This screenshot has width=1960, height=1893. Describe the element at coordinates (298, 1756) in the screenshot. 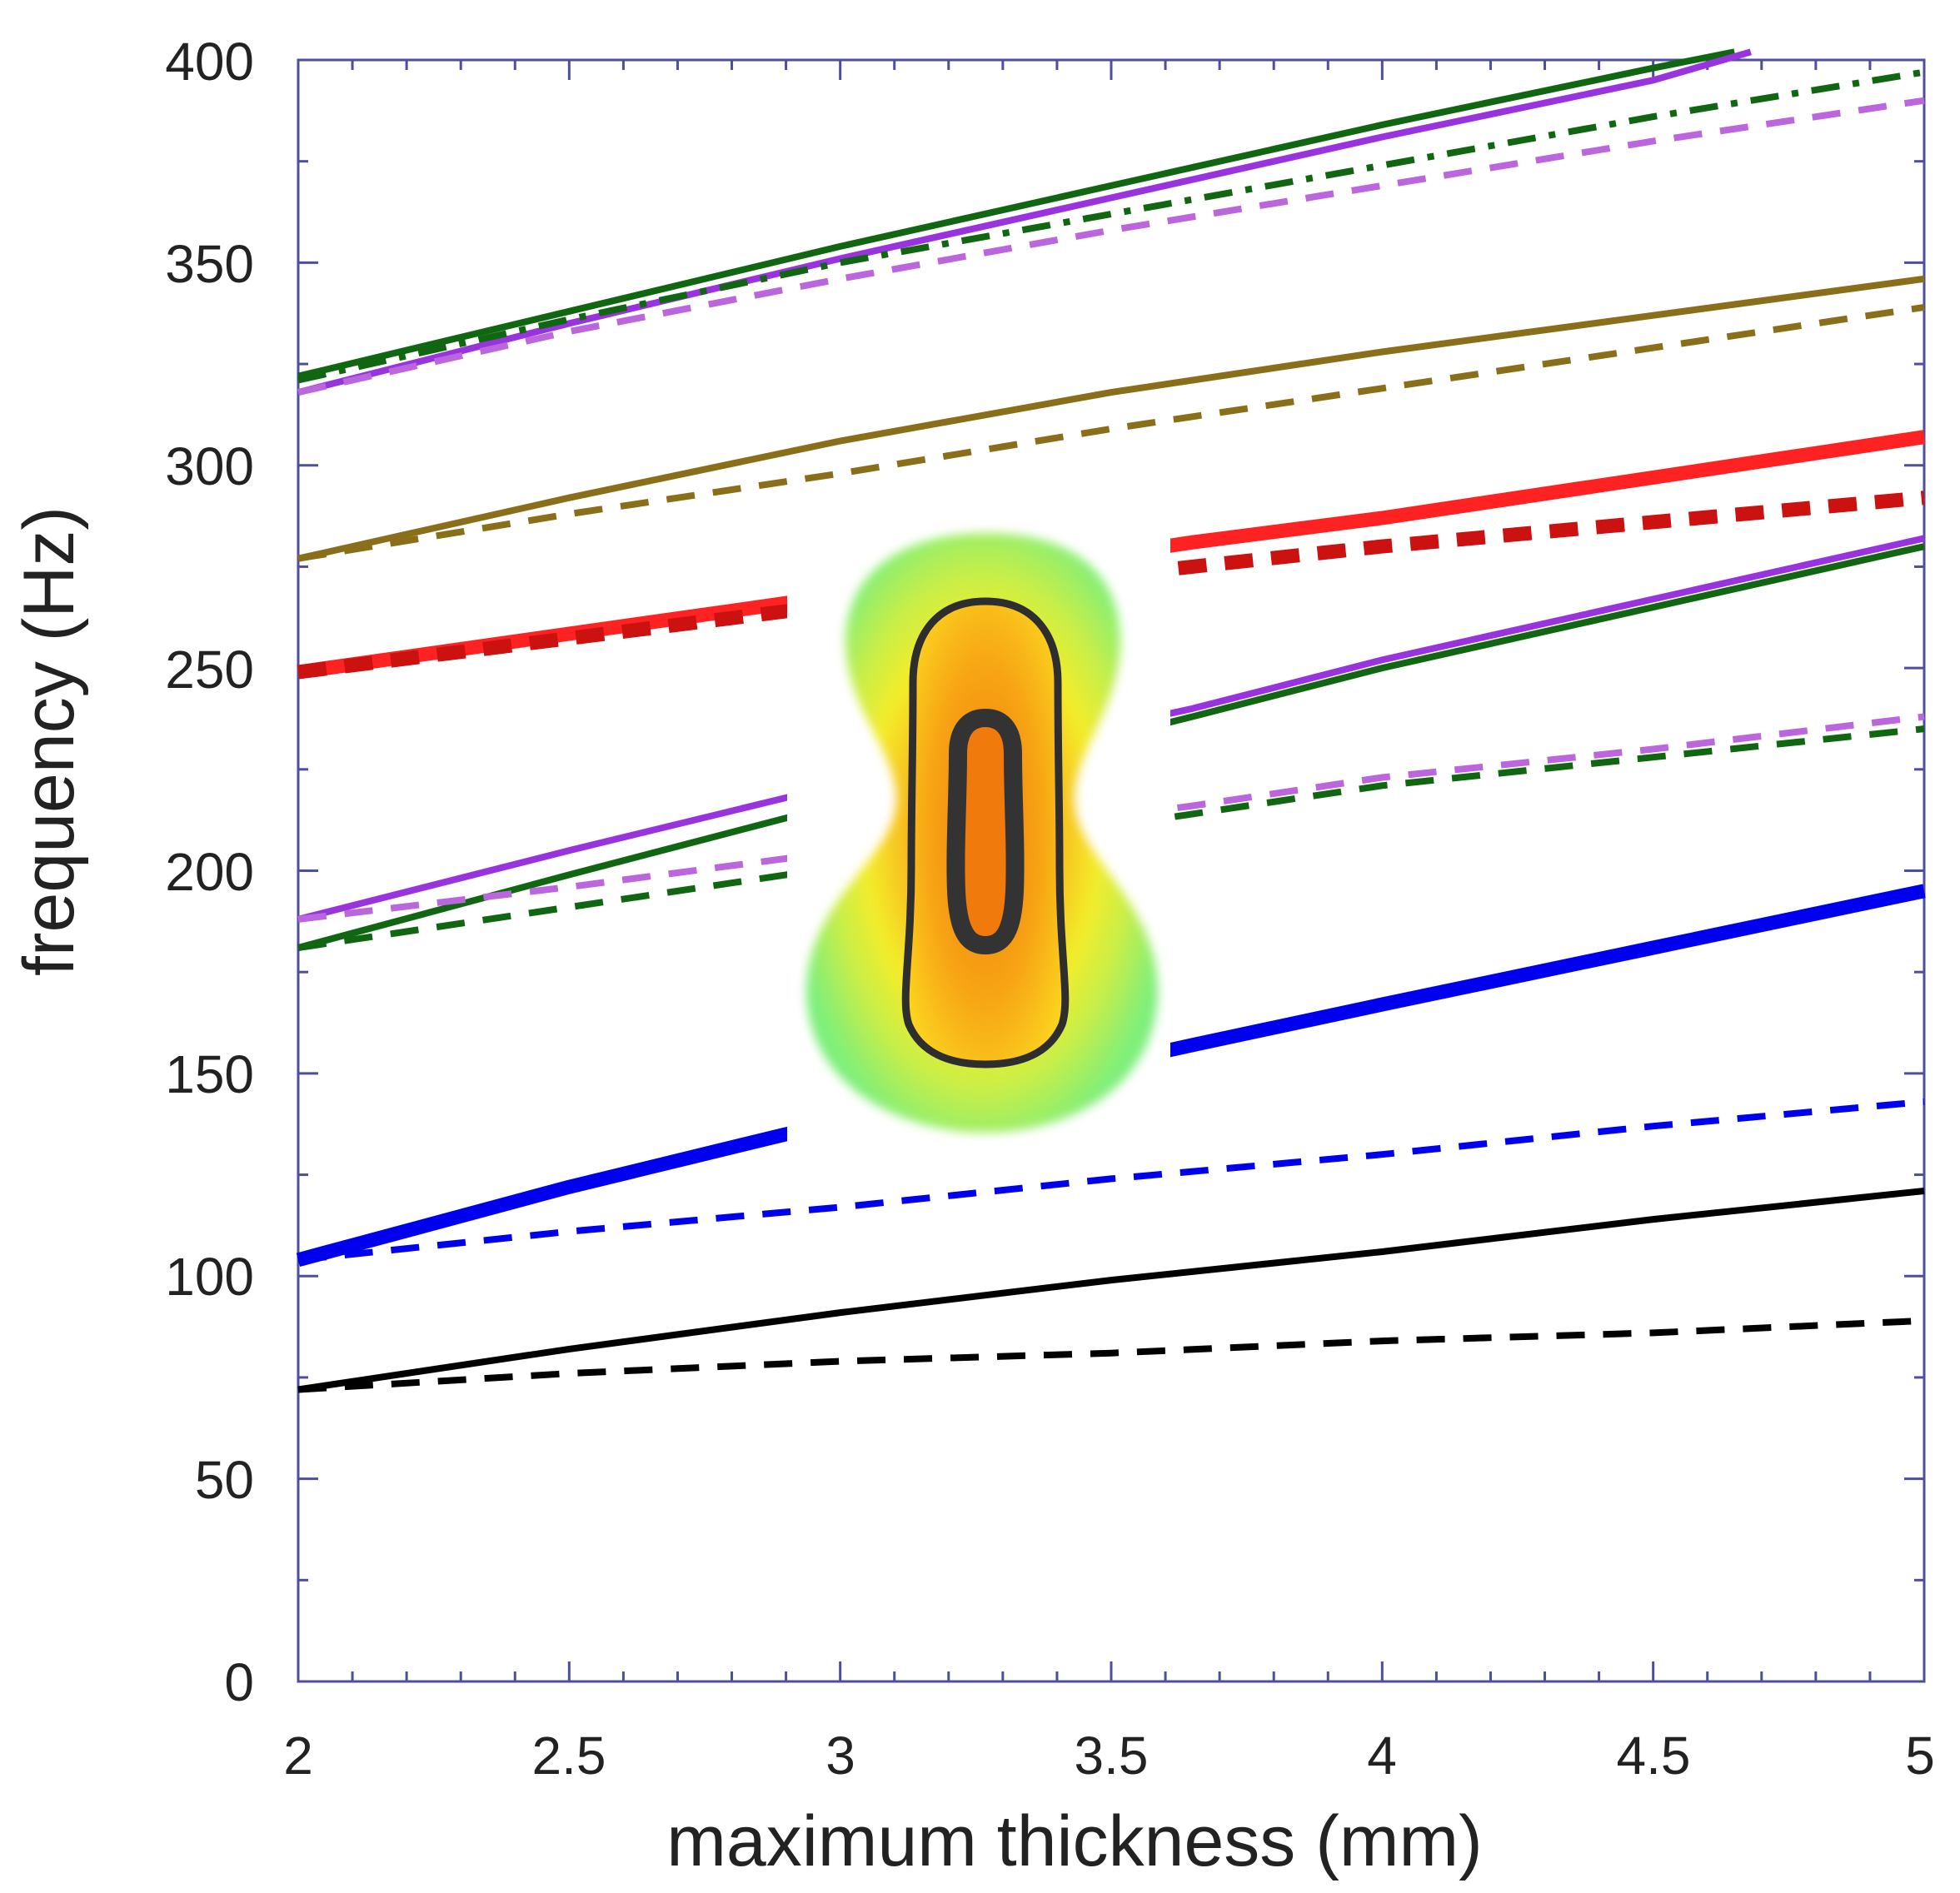

I see `x-tick-label: 2` at that location.